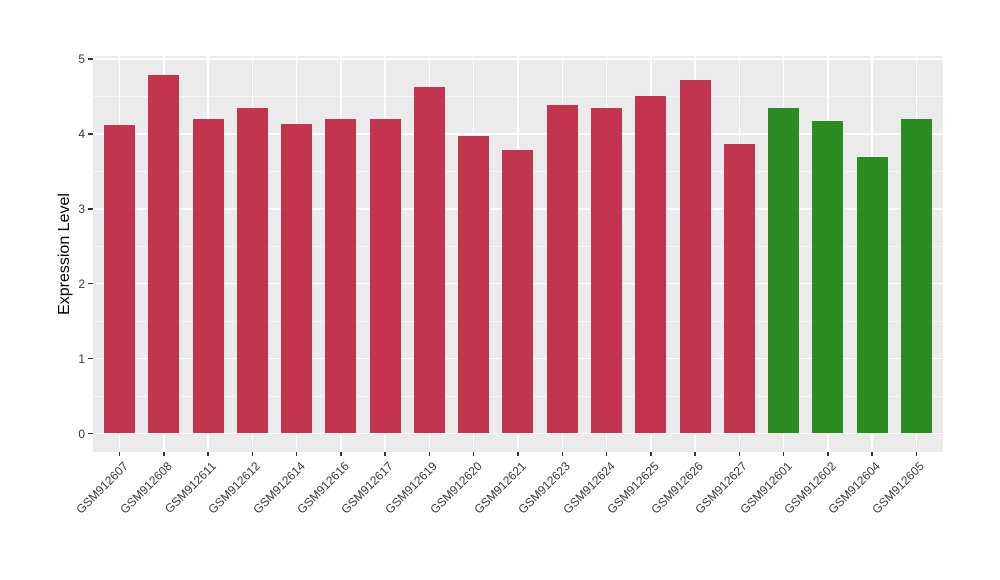 This screenshot has height=580, width=1000. I want to click on y-axis-tick-label: 5, so click(81, 59).